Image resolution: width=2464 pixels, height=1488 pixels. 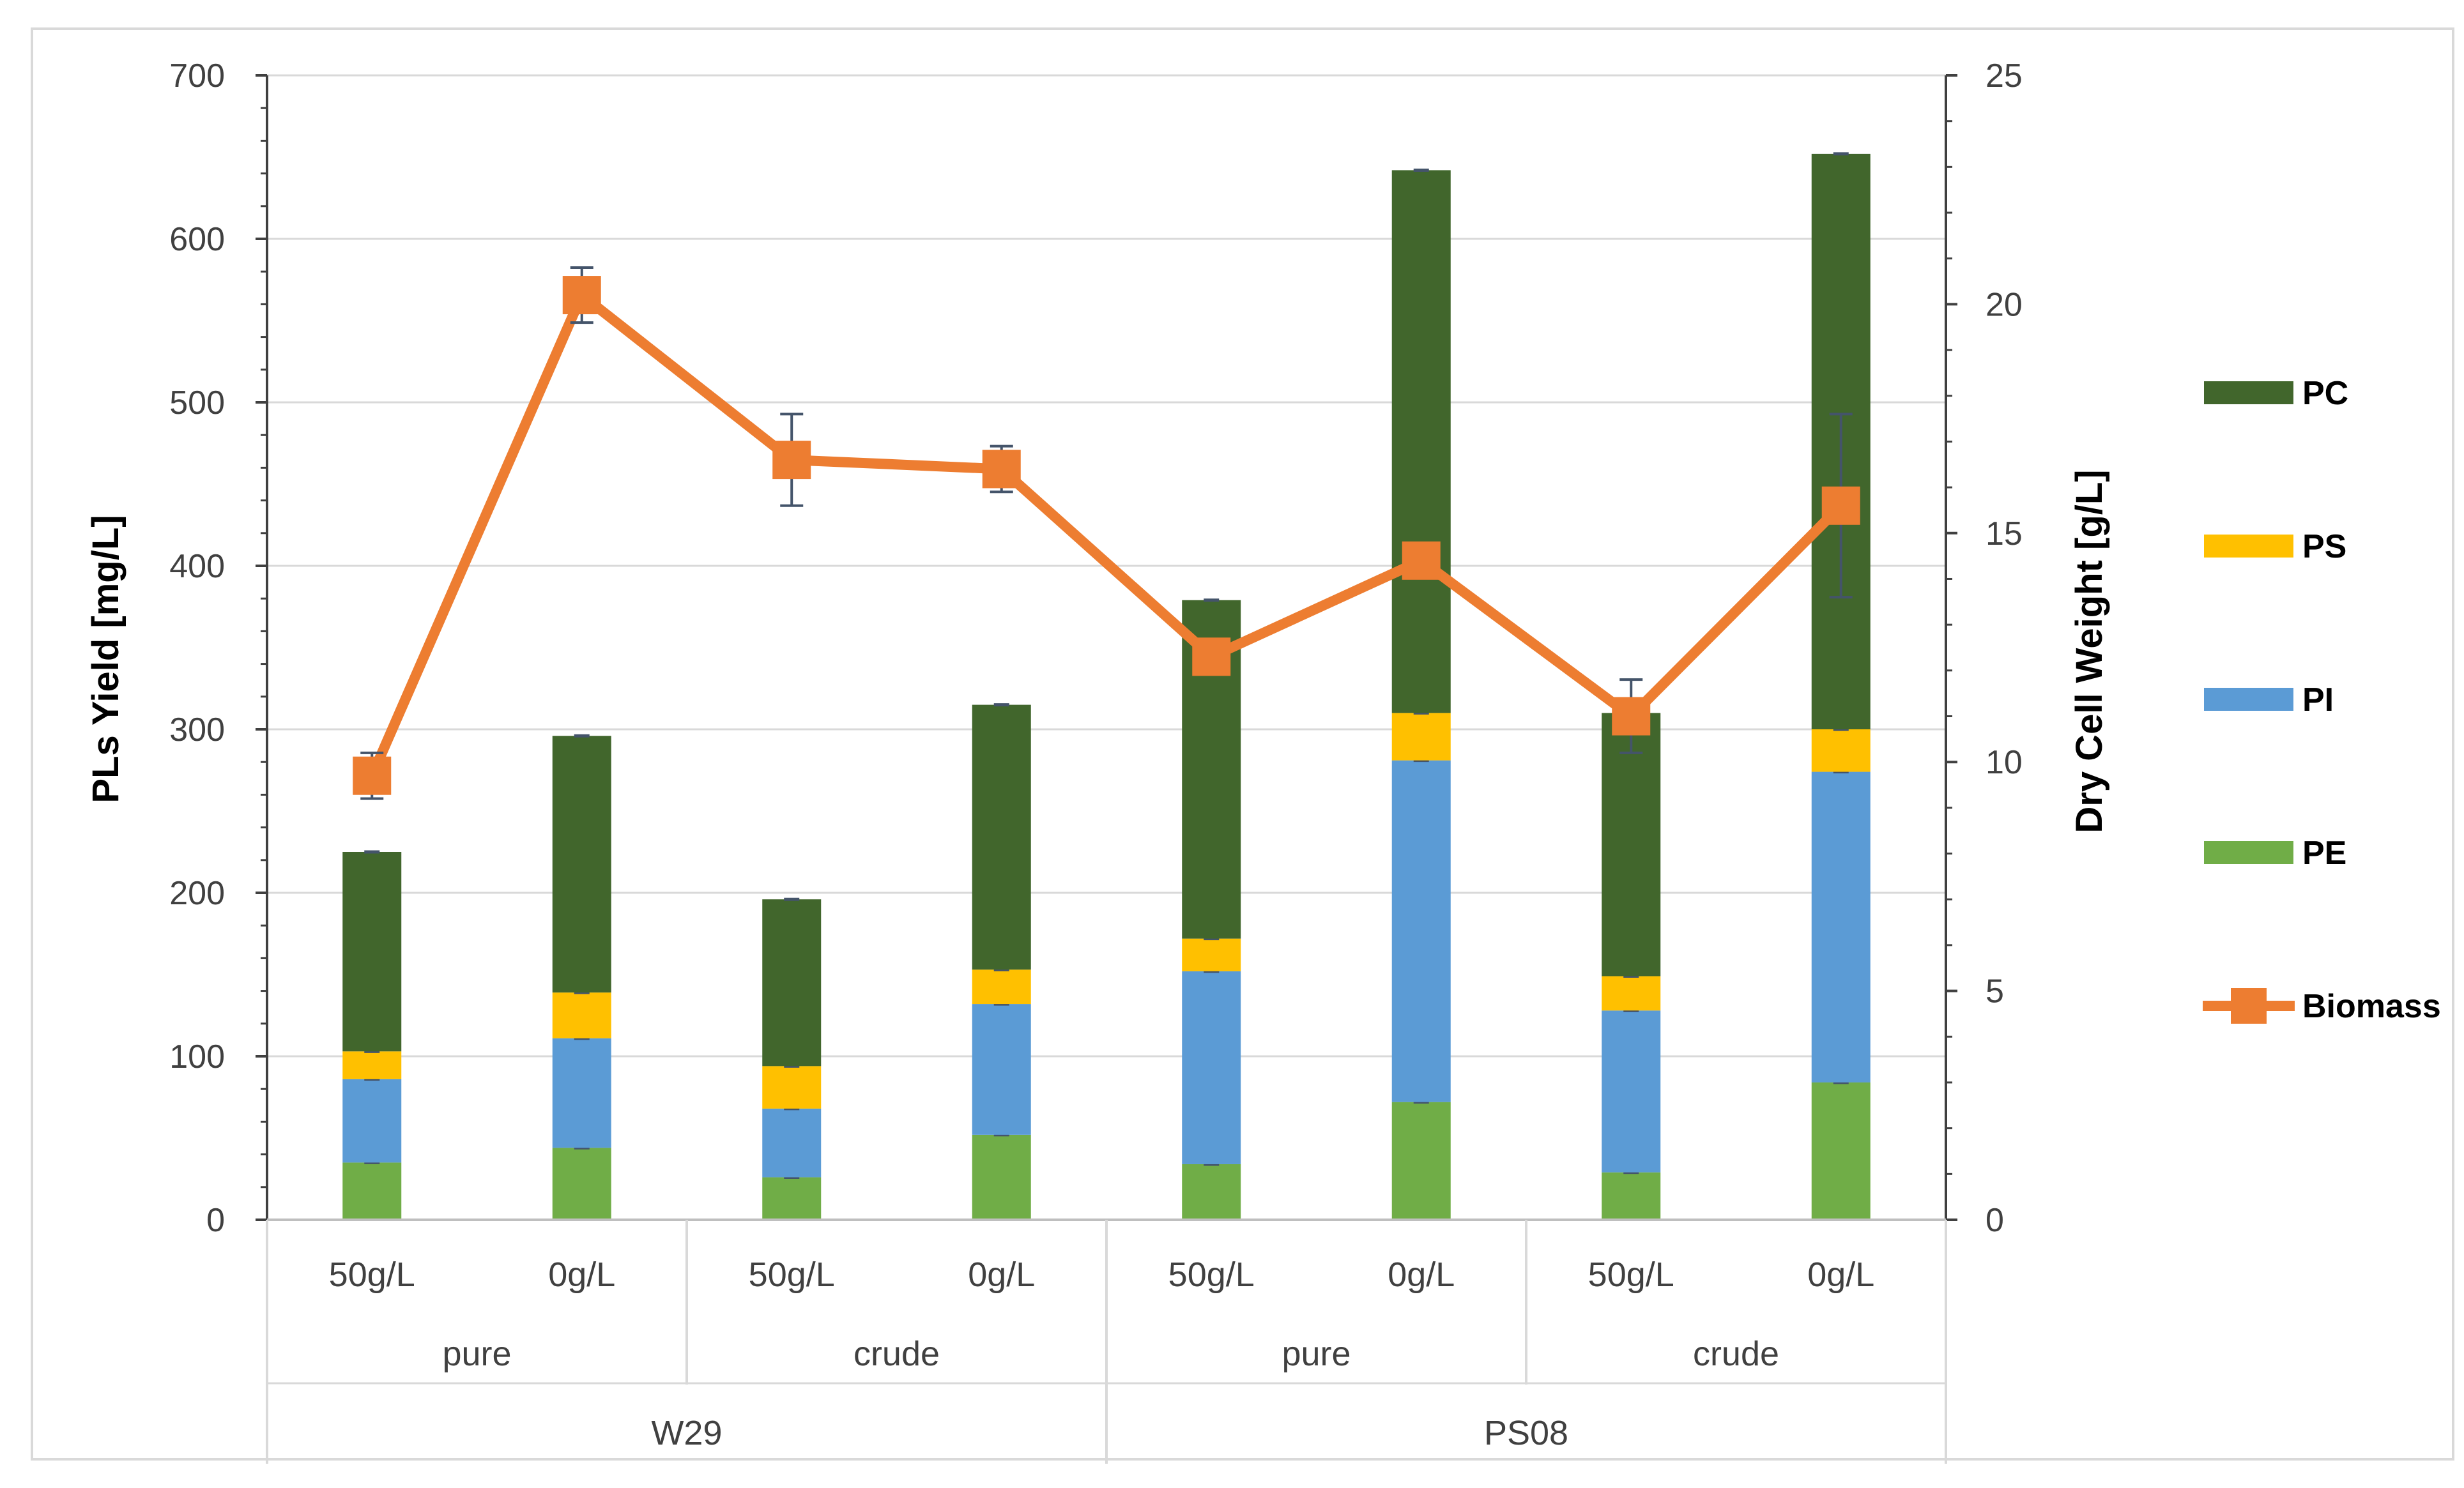 I want to click on y-right-tick-label: 10, so click(x=2005, y=762).